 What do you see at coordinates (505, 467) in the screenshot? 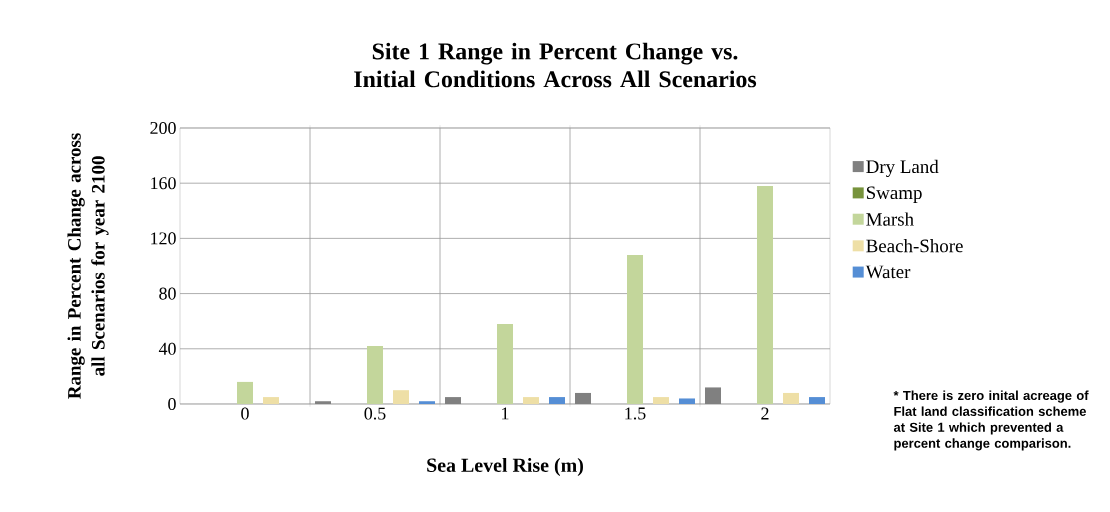
I see `x-axis-title: Sea Level Rise (m)` at bounding box center [505, 467].